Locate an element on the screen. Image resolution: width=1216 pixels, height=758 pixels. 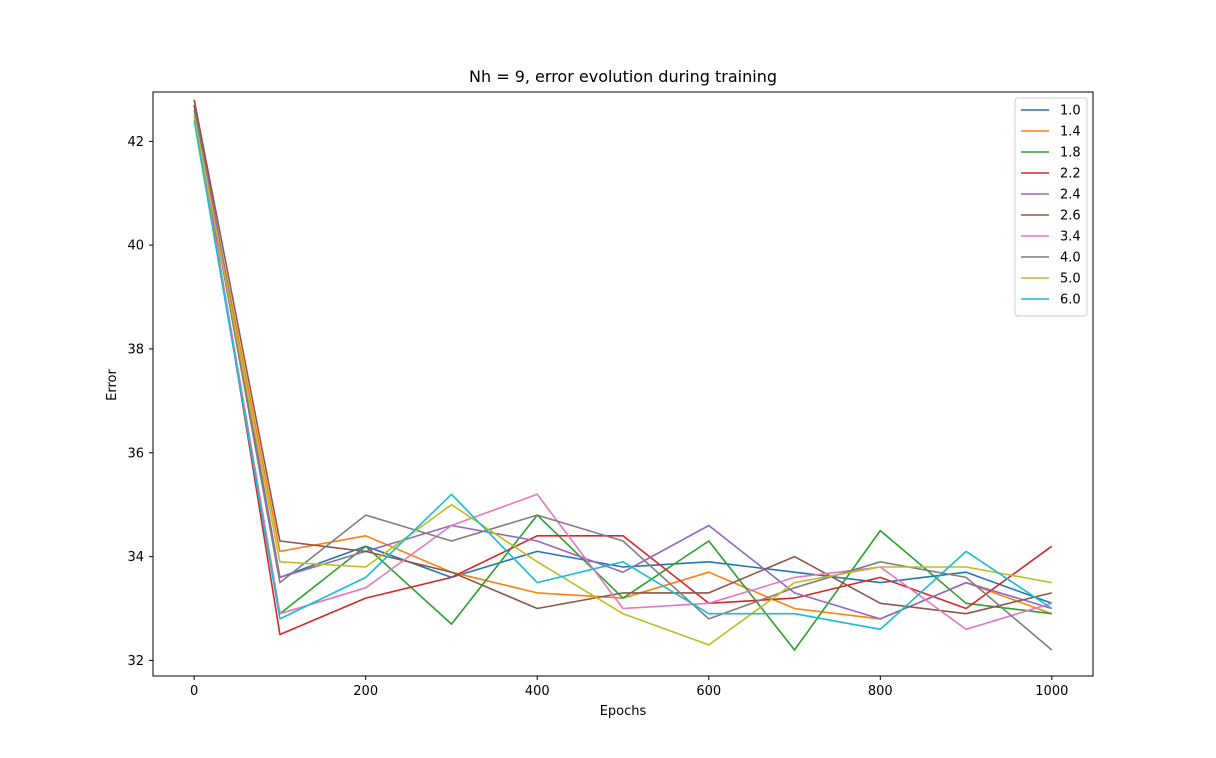
x-axis-title: Epochs is located at coordinates (623, 711).